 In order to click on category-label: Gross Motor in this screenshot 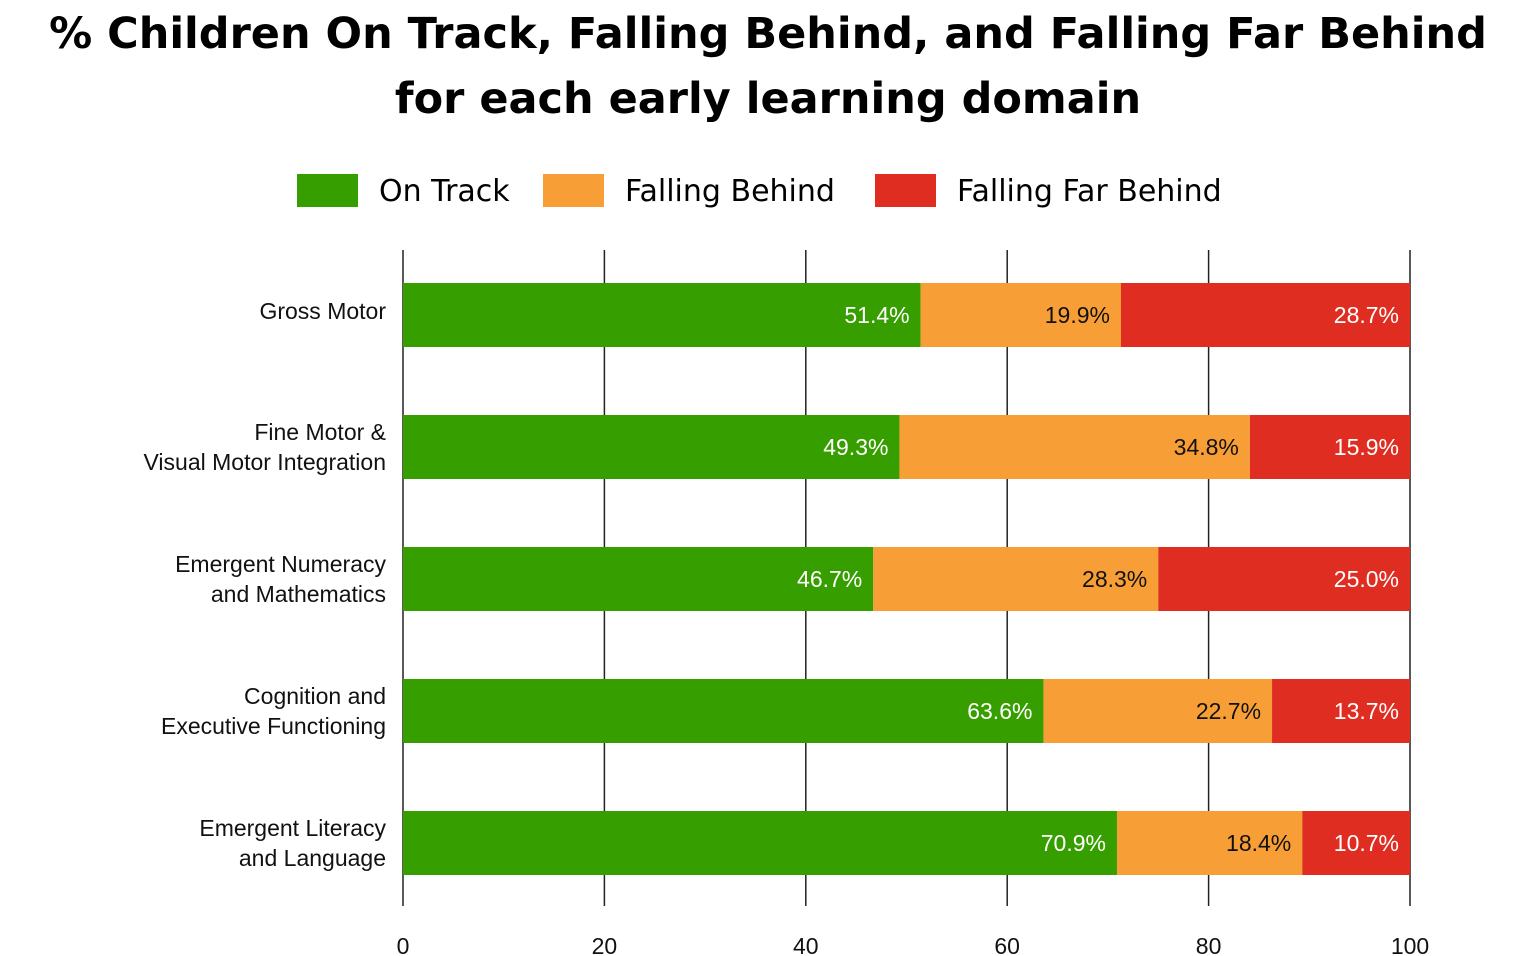, I will do `click(322, 311)`.